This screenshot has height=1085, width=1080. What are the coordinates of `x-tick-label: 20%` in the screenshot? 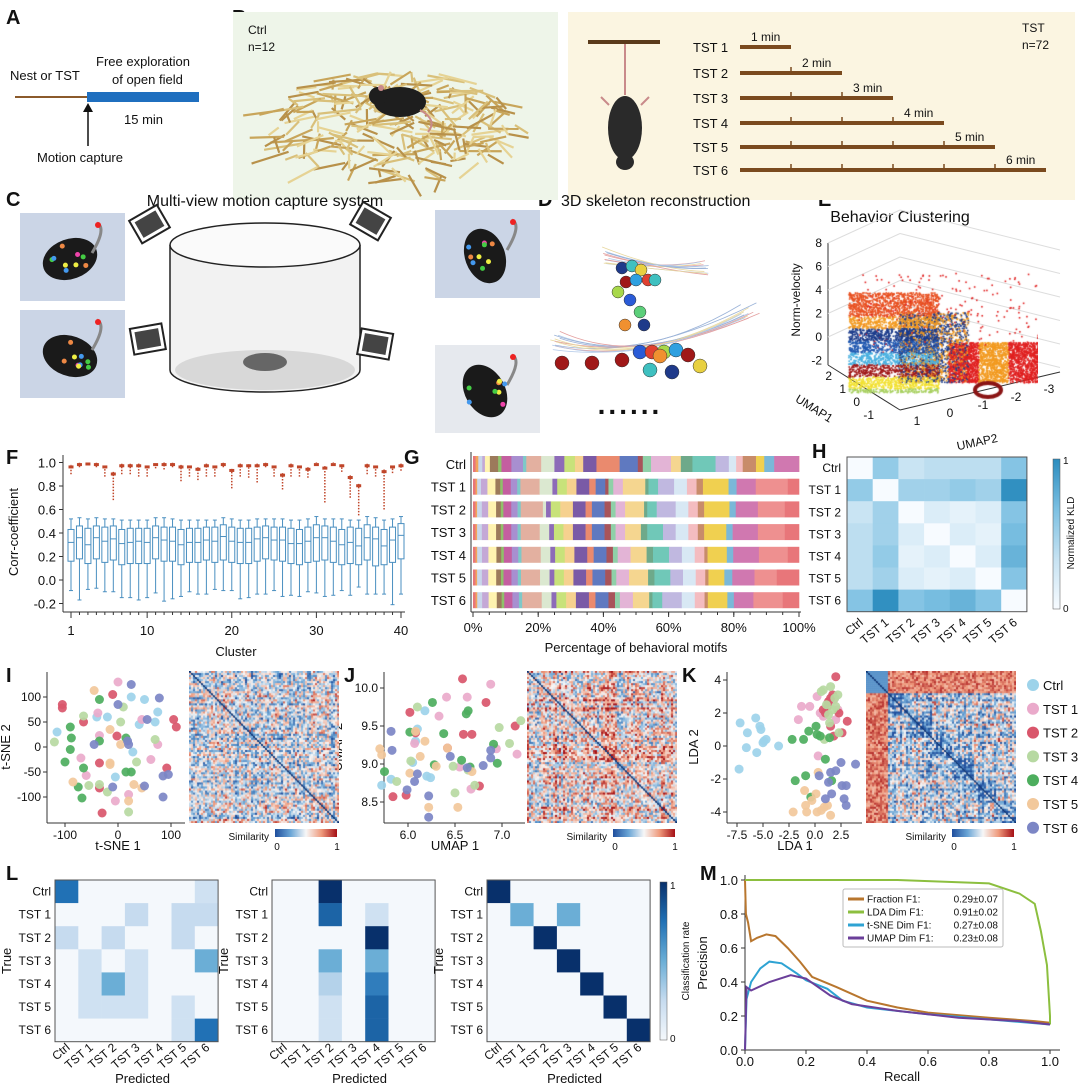 It's located at (538, 627).